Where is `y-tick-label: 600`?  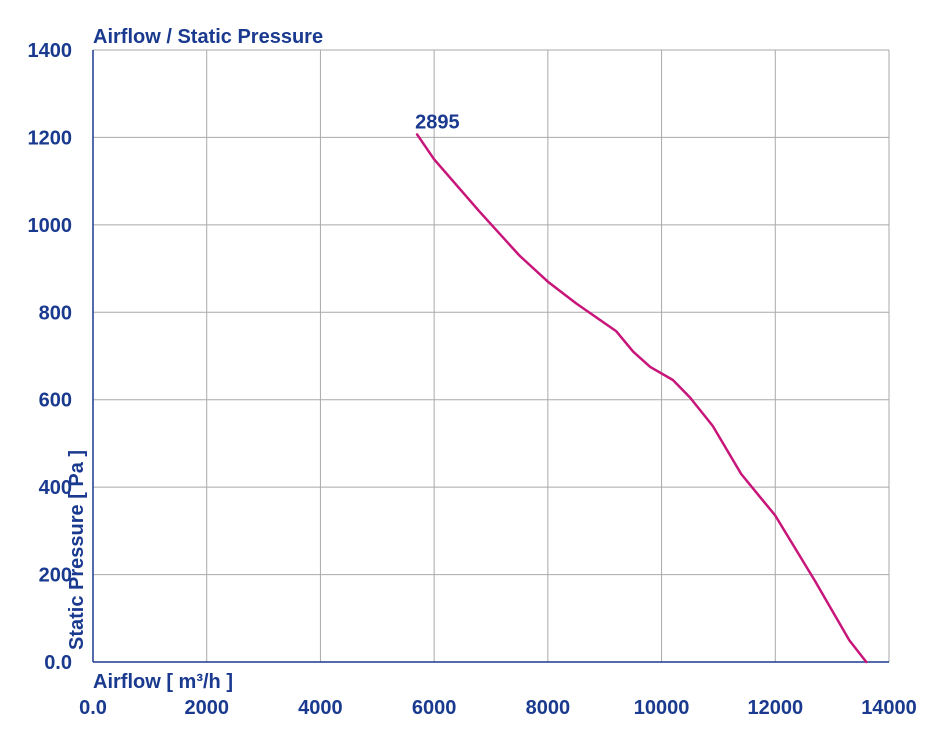
y-tick-label: 600 is located at coordinates (55, 401).